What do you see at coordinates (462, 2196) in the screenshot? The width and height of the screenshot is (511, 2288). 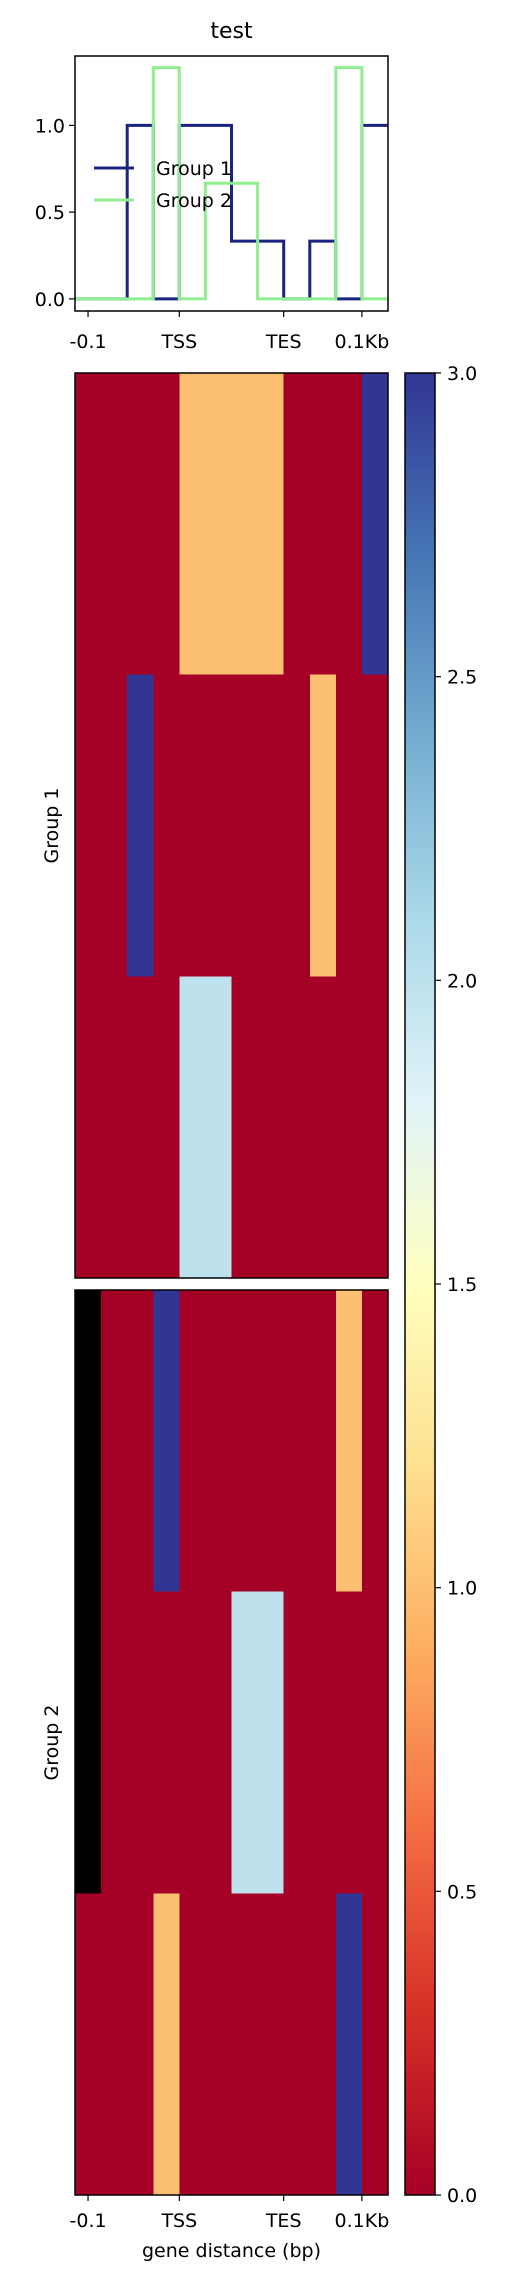 I see `colorbar-tick-label: 0.0` at bounding box center [462, 2196].